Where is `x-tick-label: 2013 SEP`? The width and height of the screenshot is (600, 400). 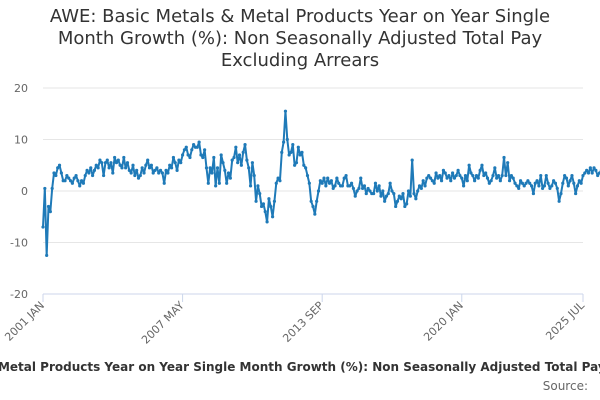 x-tick-label: 2013 SEP is located at coordinates (303, 322).